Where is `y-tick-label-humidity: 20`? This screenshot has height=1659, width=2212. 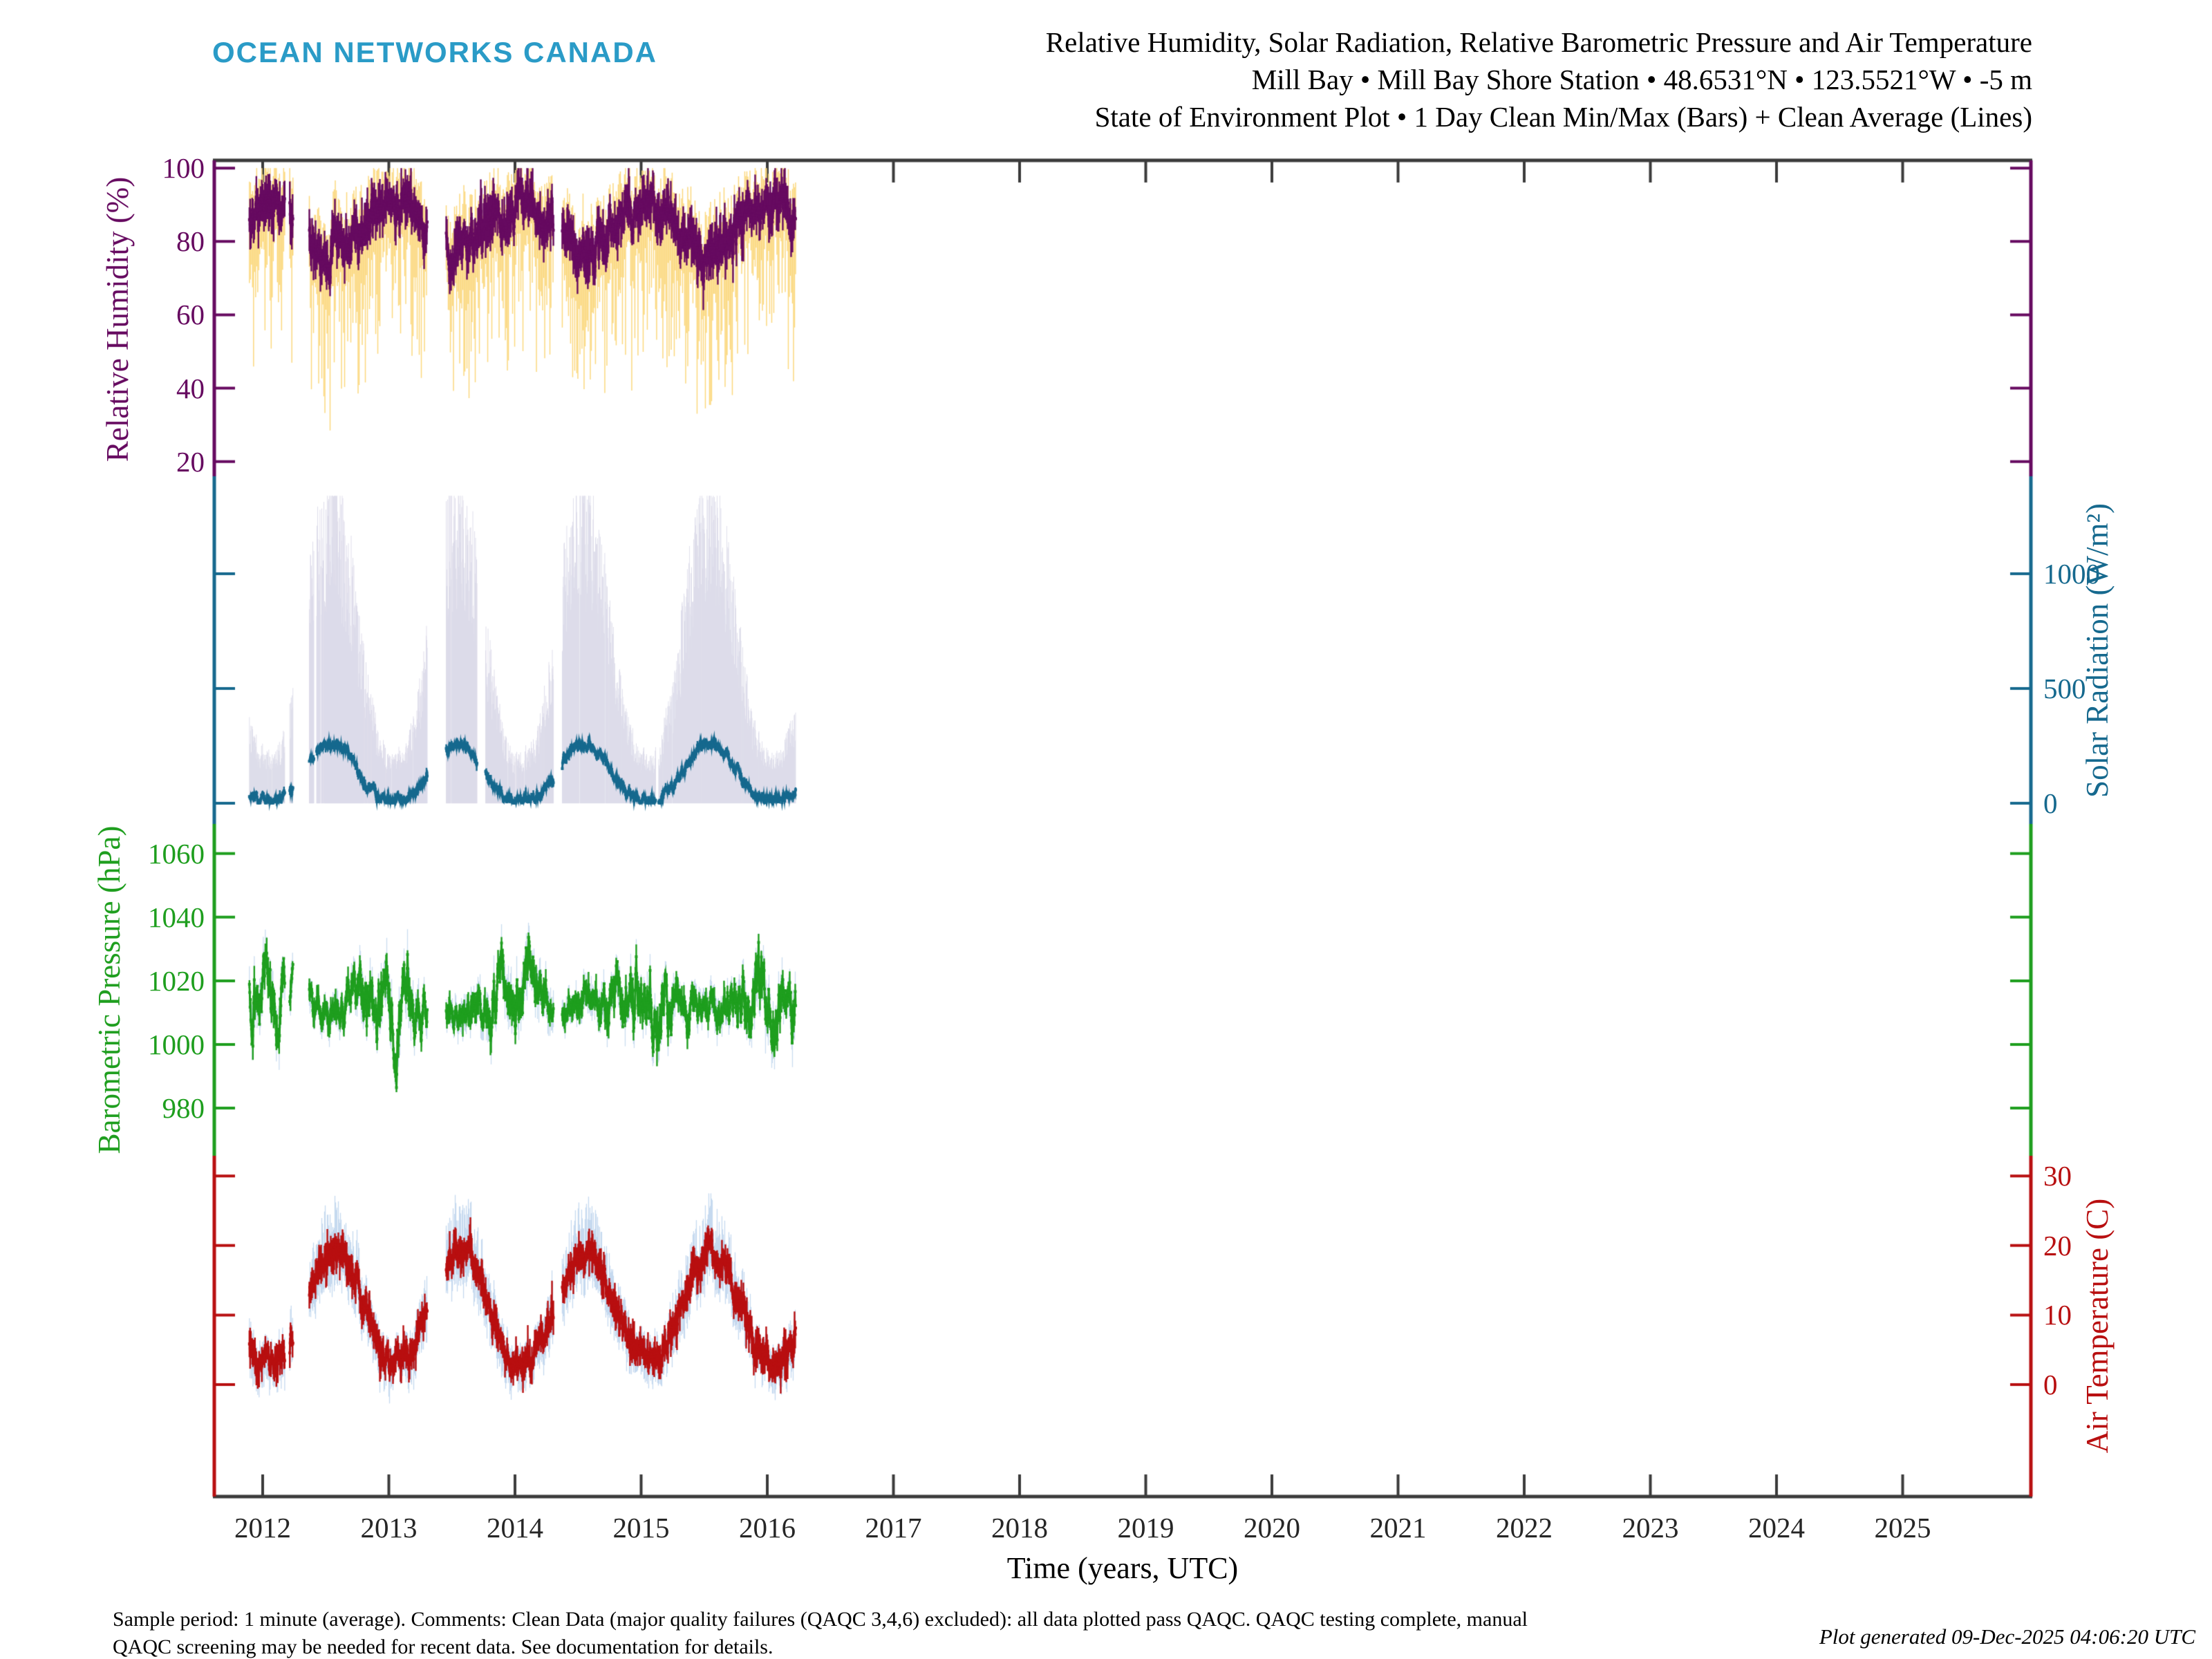 y-tick-label-humidity: 20 is located at coordinates (191, 461).